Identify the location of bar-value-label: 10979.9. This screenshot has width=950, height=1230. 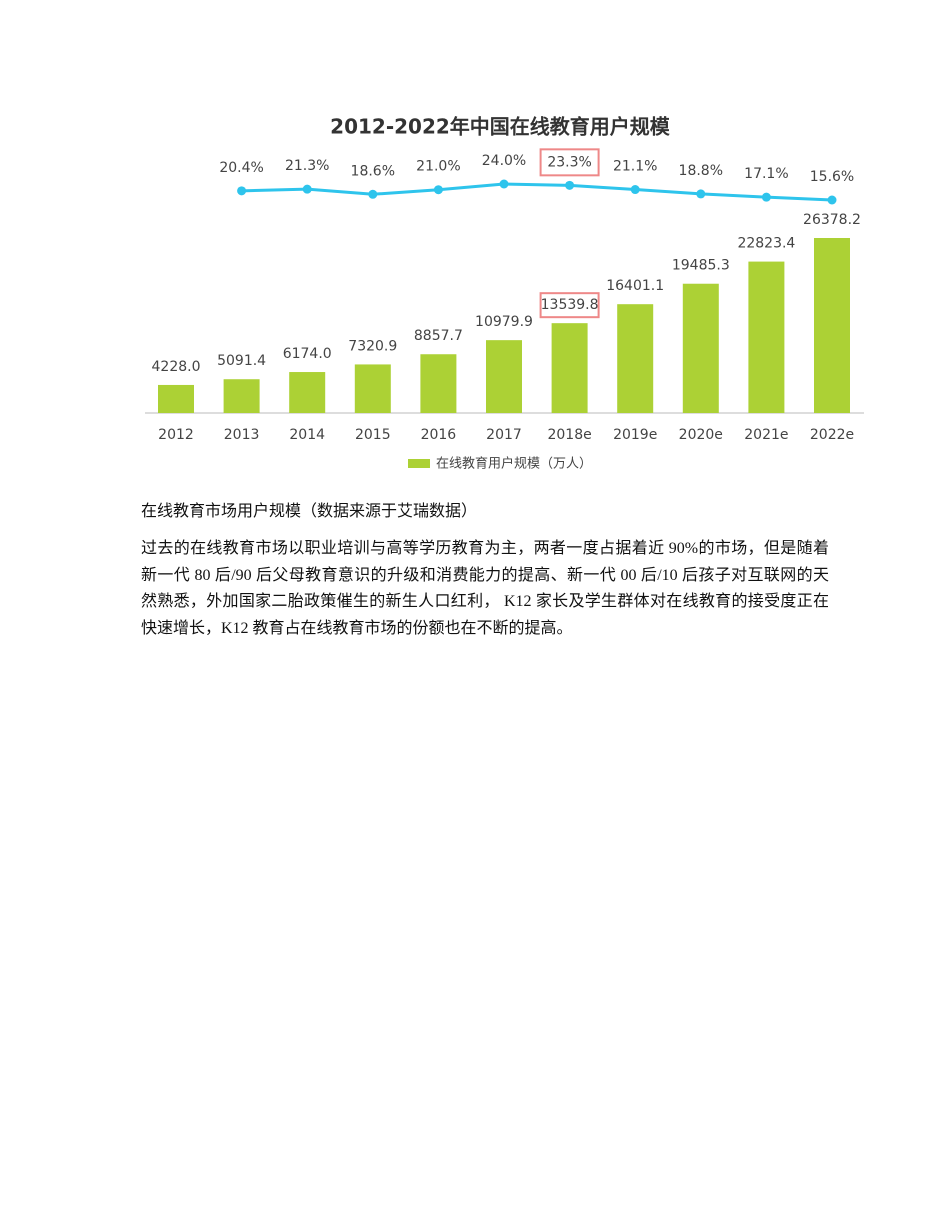
(504, 322).